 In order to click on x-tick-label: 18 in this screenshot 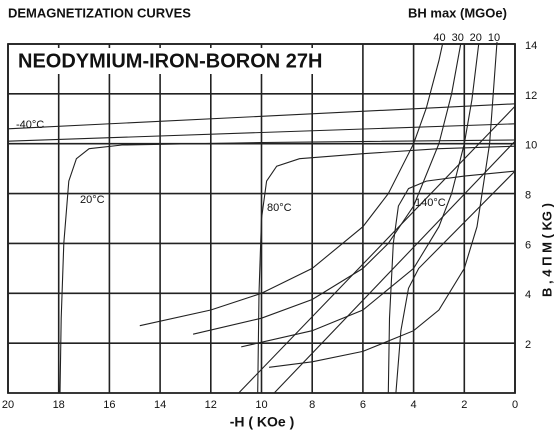, I will do `click(59, 405)`.